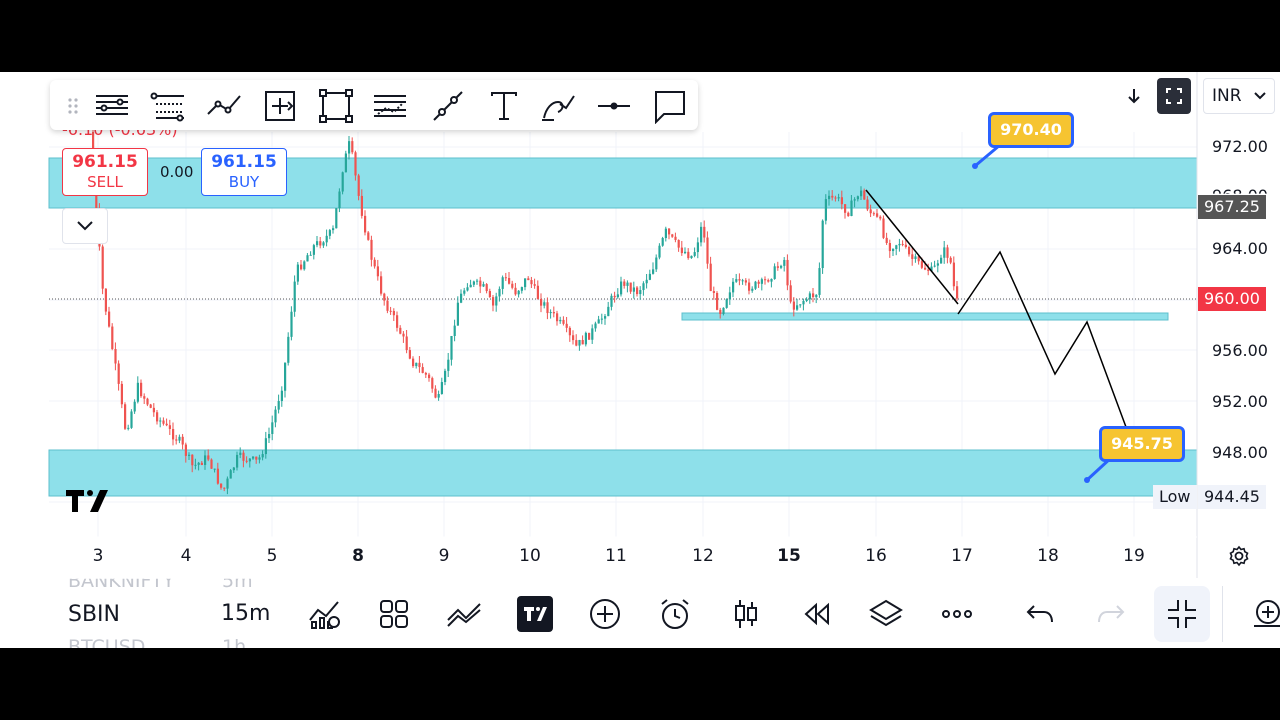 The height and width of the screenshot is (720, 1280). I want to click on next-interval: 1h, so click(234, 642).